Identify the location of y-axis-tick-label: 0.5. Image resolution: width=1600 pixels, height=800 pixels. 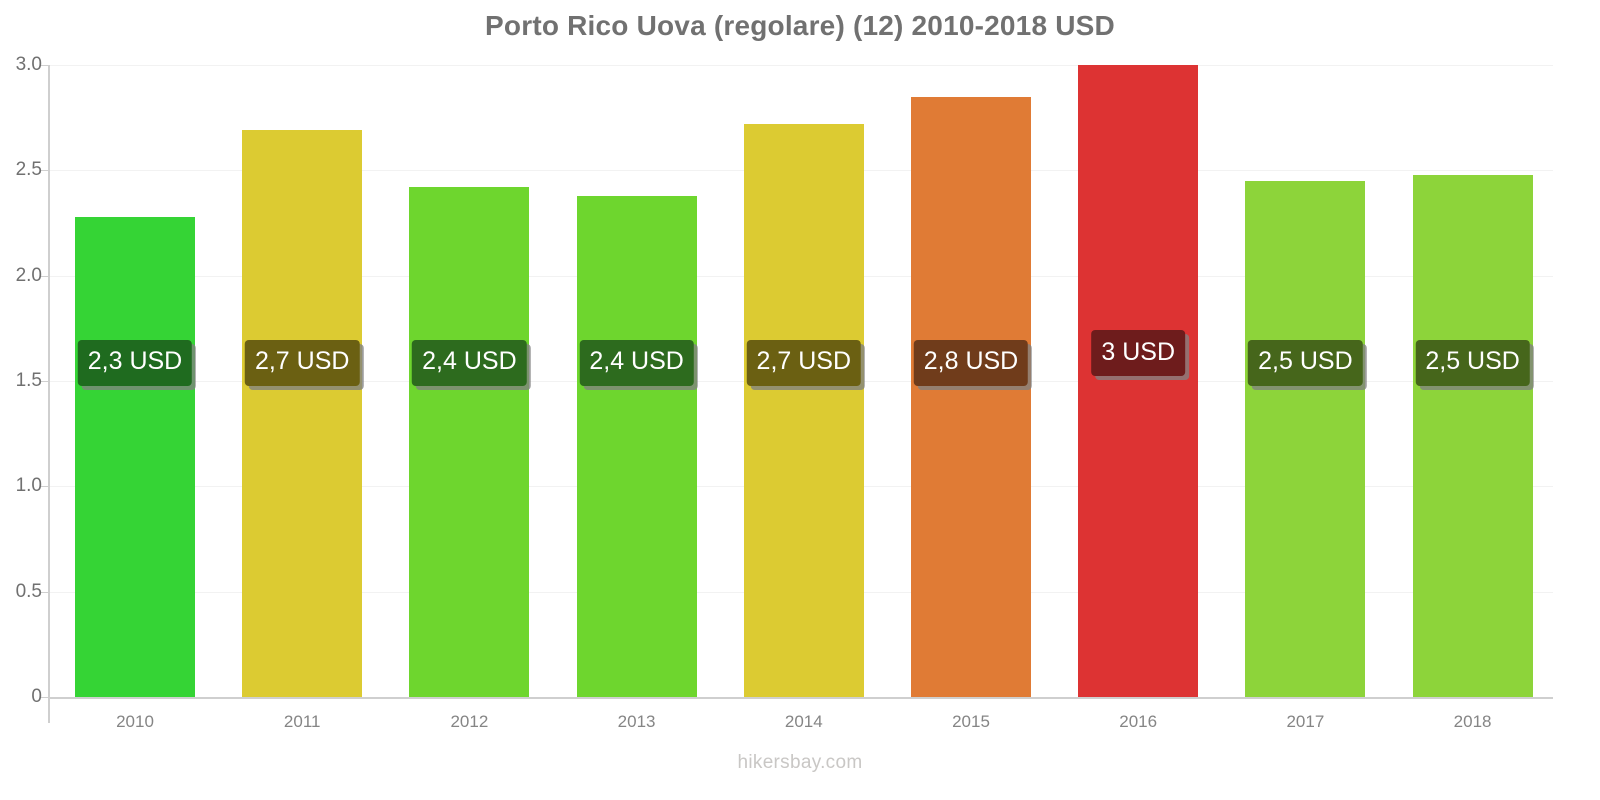
(28, 591).